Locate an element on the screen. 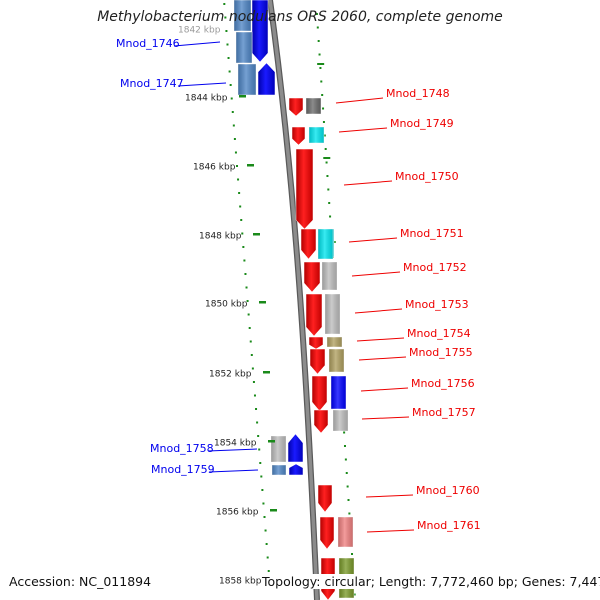 This screenshot has height=600, width=600. gene-label-mnod-1747: Mnod_1747 is located at coordinates (152, 83).